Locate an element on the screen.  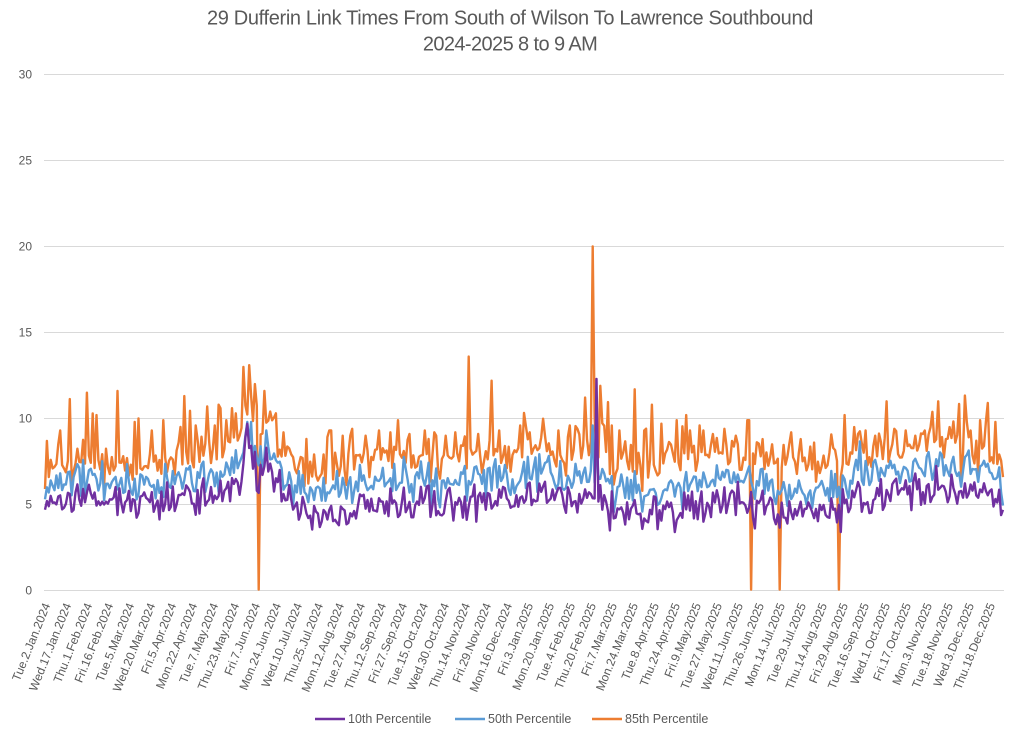
svg-text: 10th Percentile is located at coordinates (389, 719).